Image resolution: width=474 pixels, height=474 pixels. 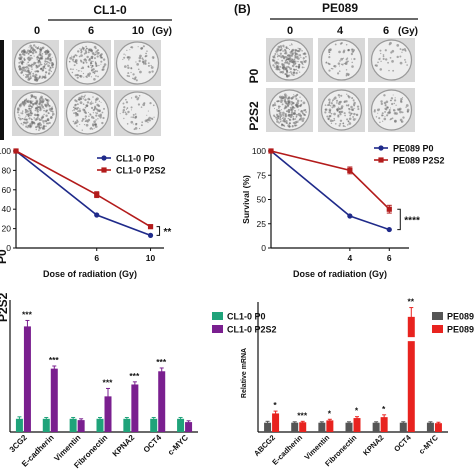 I want to click on legend-marker, so click(x=381, y=148).